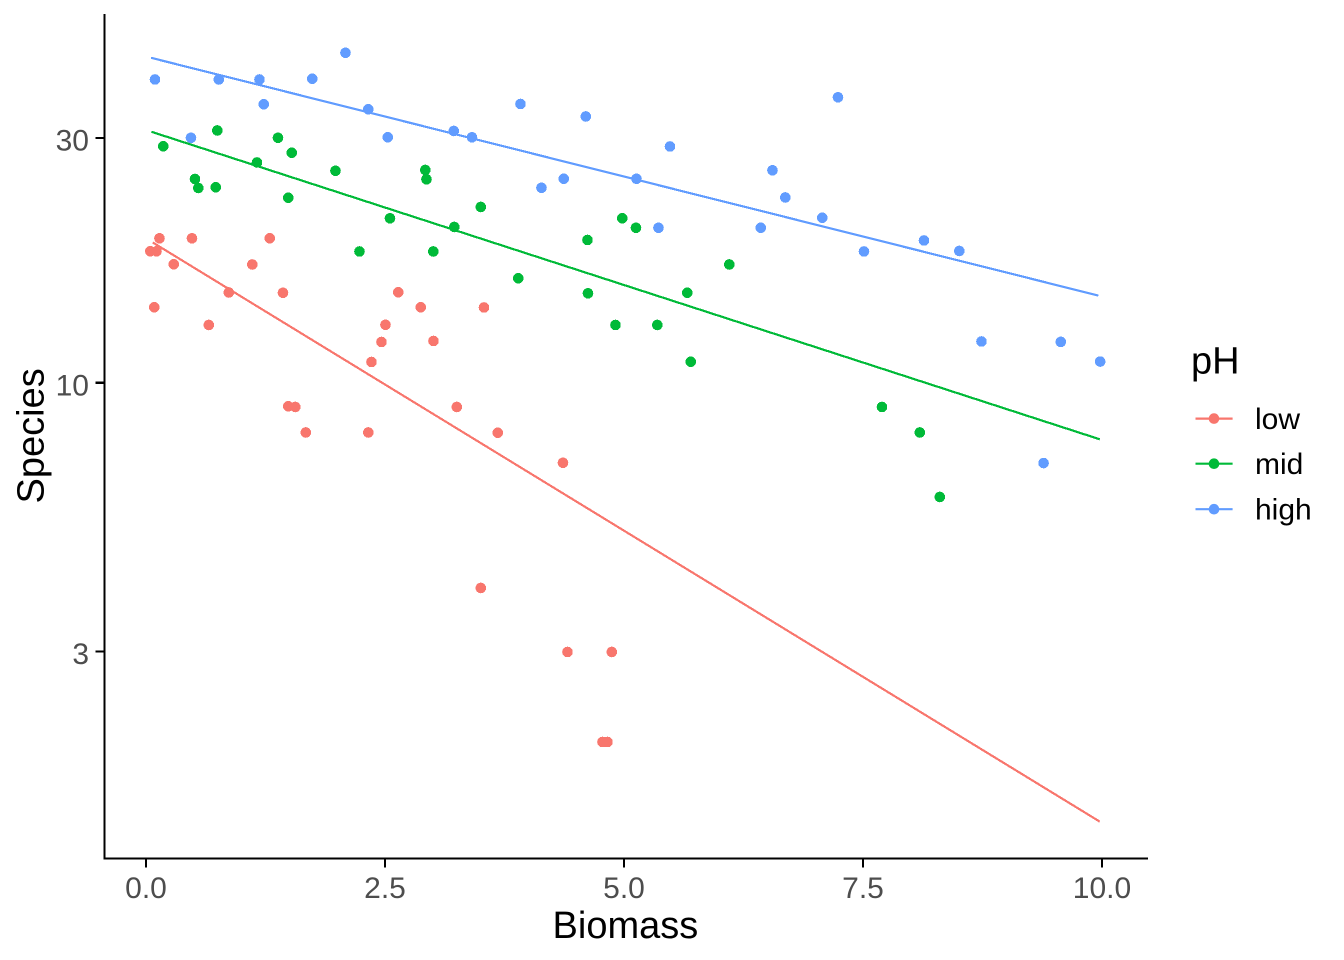 Image resolution: width=1344 pixels, height=960 pixels. Describe the element at coordinates (146, 888) in the screenshot. I see `svg-text: 0.0` at that location.